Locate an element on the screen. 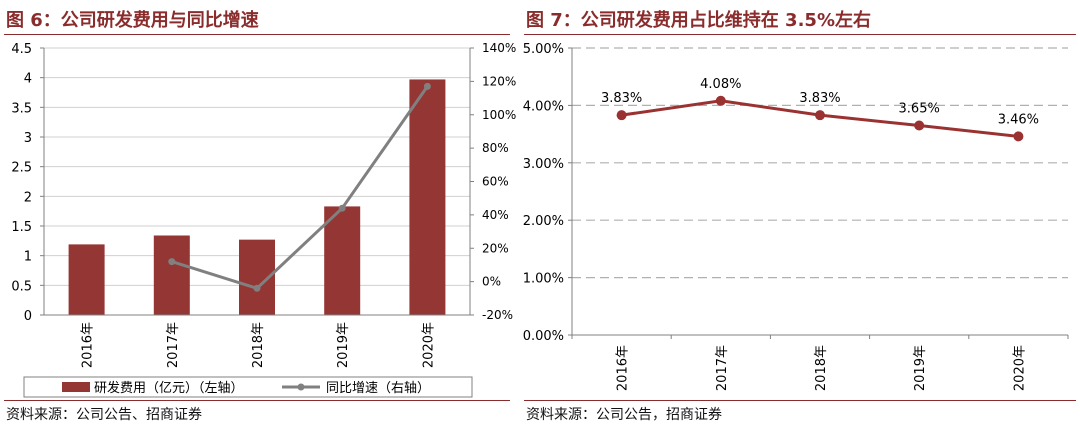 Image resolution: width=1080 pixels, height=434 pixels. figure-6-bottom-rule is located at coordinates (257, 400).